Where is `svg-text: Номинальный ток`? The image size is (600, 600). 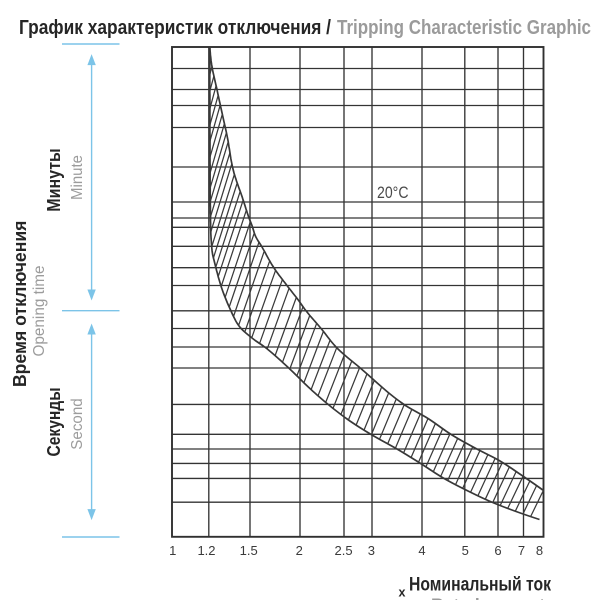
svg-text: Номинальный ток is located at coordinates (480, 584).